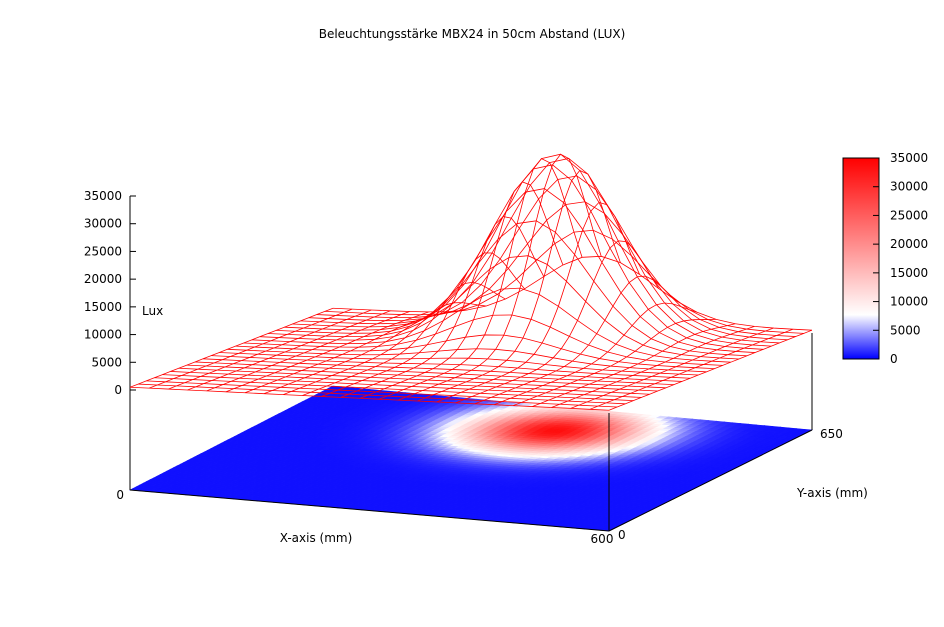  I want to click on colorbar-tick-label: 30000, so click(909, 187).